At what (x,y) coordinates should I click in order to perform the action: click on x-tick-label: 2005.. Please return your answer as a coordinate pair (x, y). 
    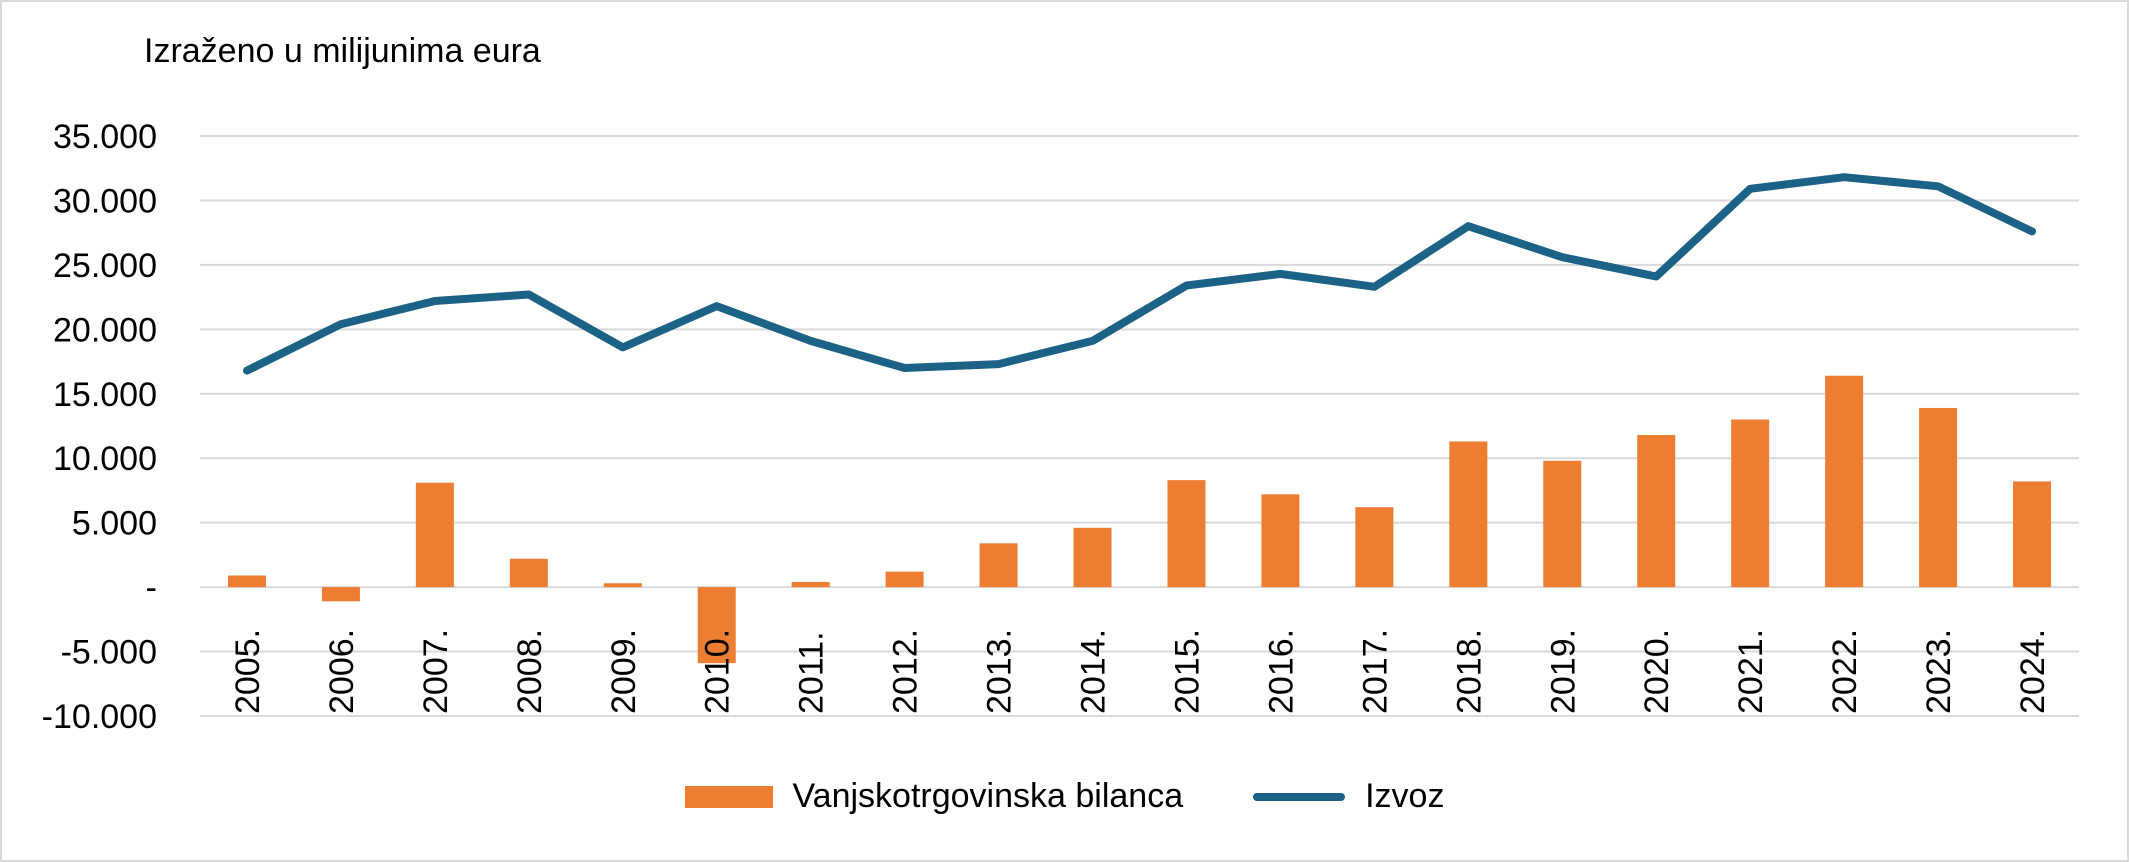
    Looking at the image, I should click on (248, 671).